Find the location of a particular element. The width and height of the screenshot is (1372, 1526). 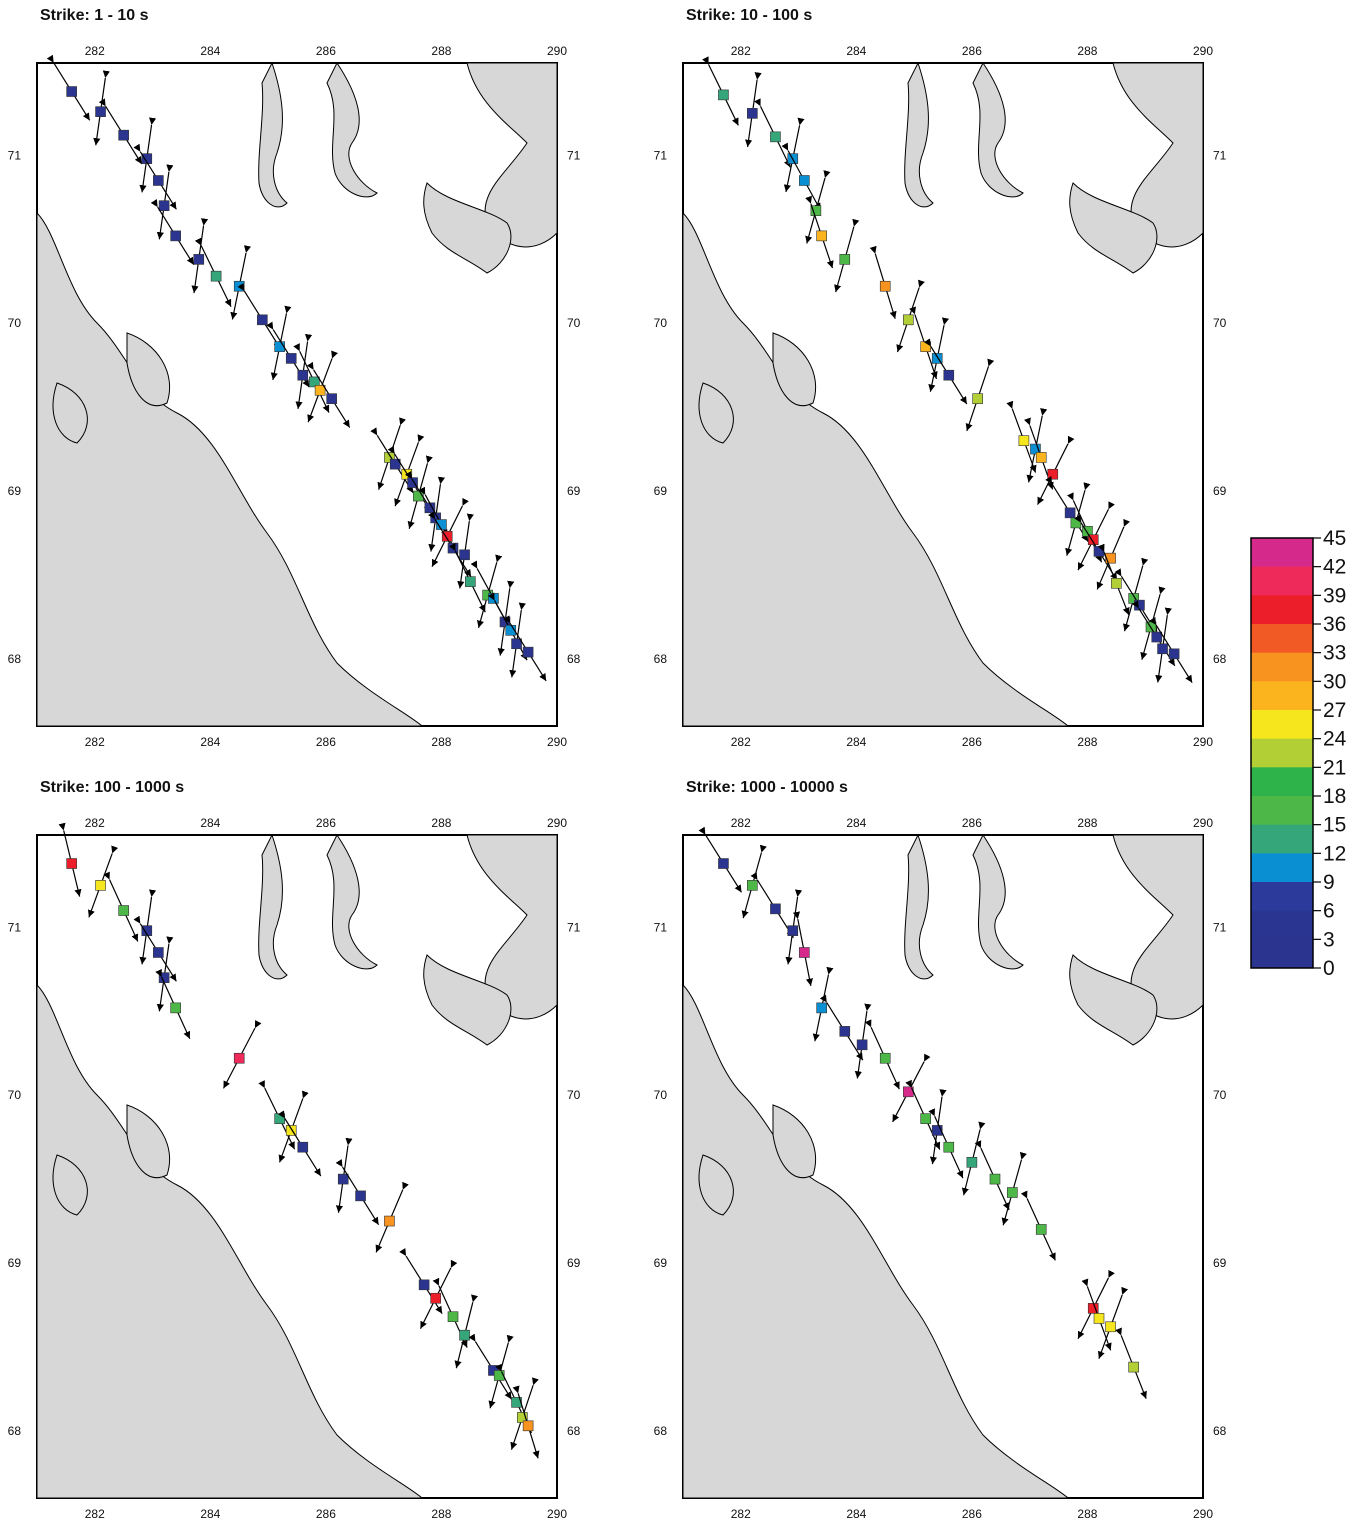

colorbar-label: 45 is located at coordinates (1334, 538).